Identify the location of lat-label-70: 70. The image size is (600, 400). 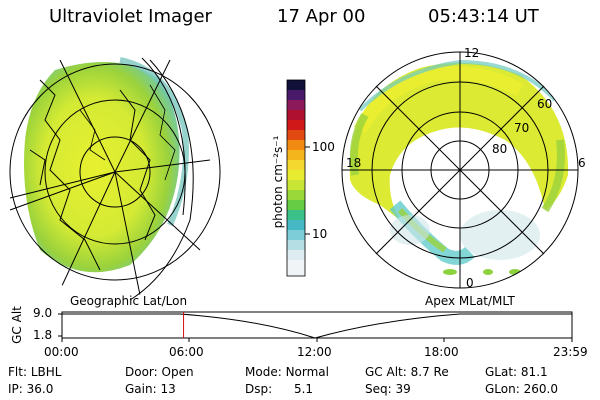
(522, 128).